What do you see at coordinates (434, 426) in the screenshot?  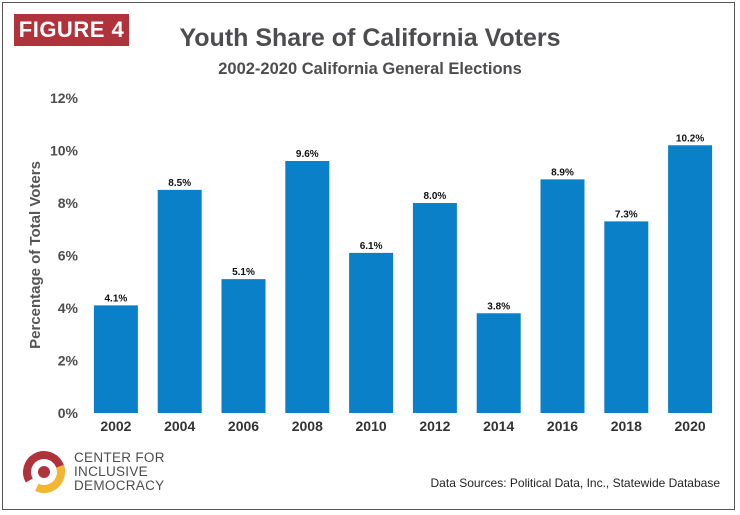 I see `x-tick-label-2012: 2012` at bounding box center [434, 426].